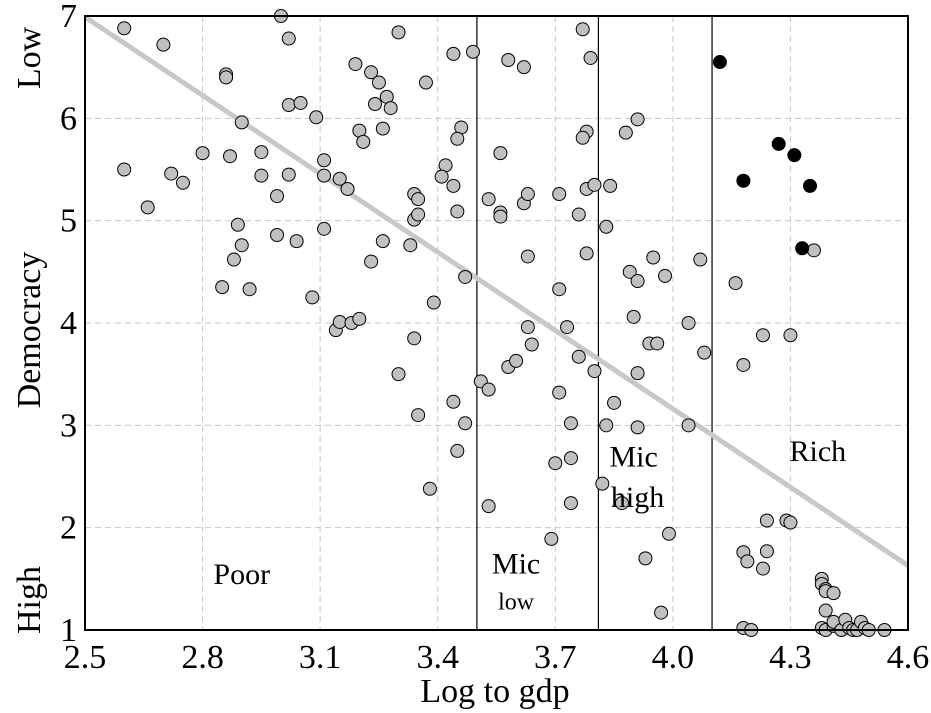 The height and width of the screenshot is (713, 931). I want to click on x-axis-label: Log to gdp, so click(494, 691).